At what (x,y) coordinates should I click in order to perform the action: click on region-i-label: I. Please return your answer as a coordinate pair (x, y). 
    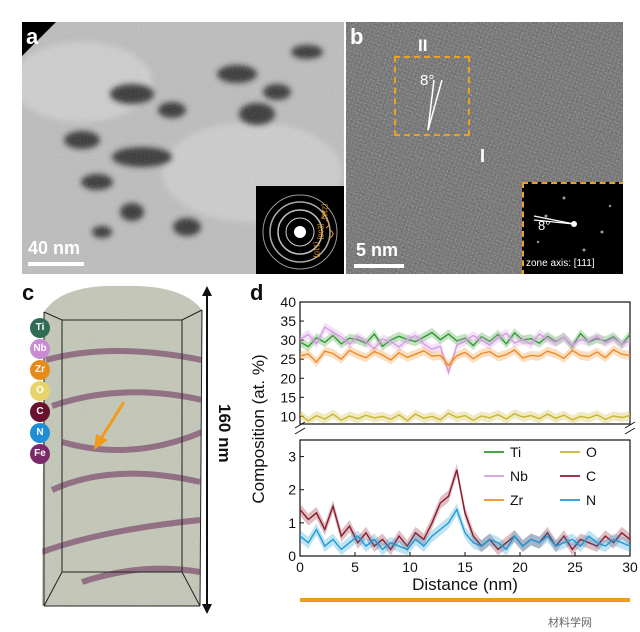
    Looking at the image, I should click on (483, 156).